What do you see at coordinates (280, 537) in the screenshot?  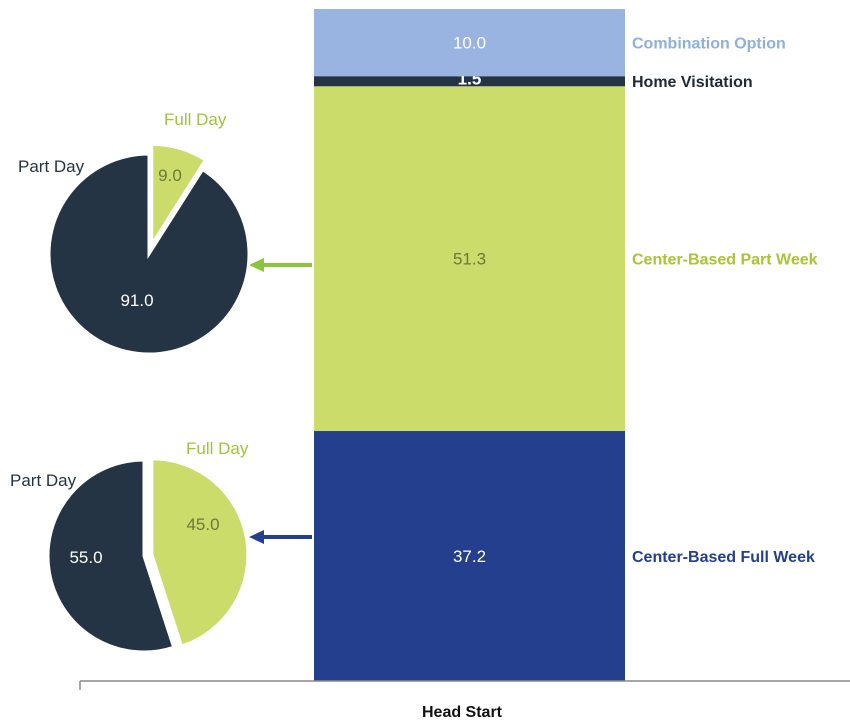 I see `arrow-full-week` at bounding box center [280, 537].